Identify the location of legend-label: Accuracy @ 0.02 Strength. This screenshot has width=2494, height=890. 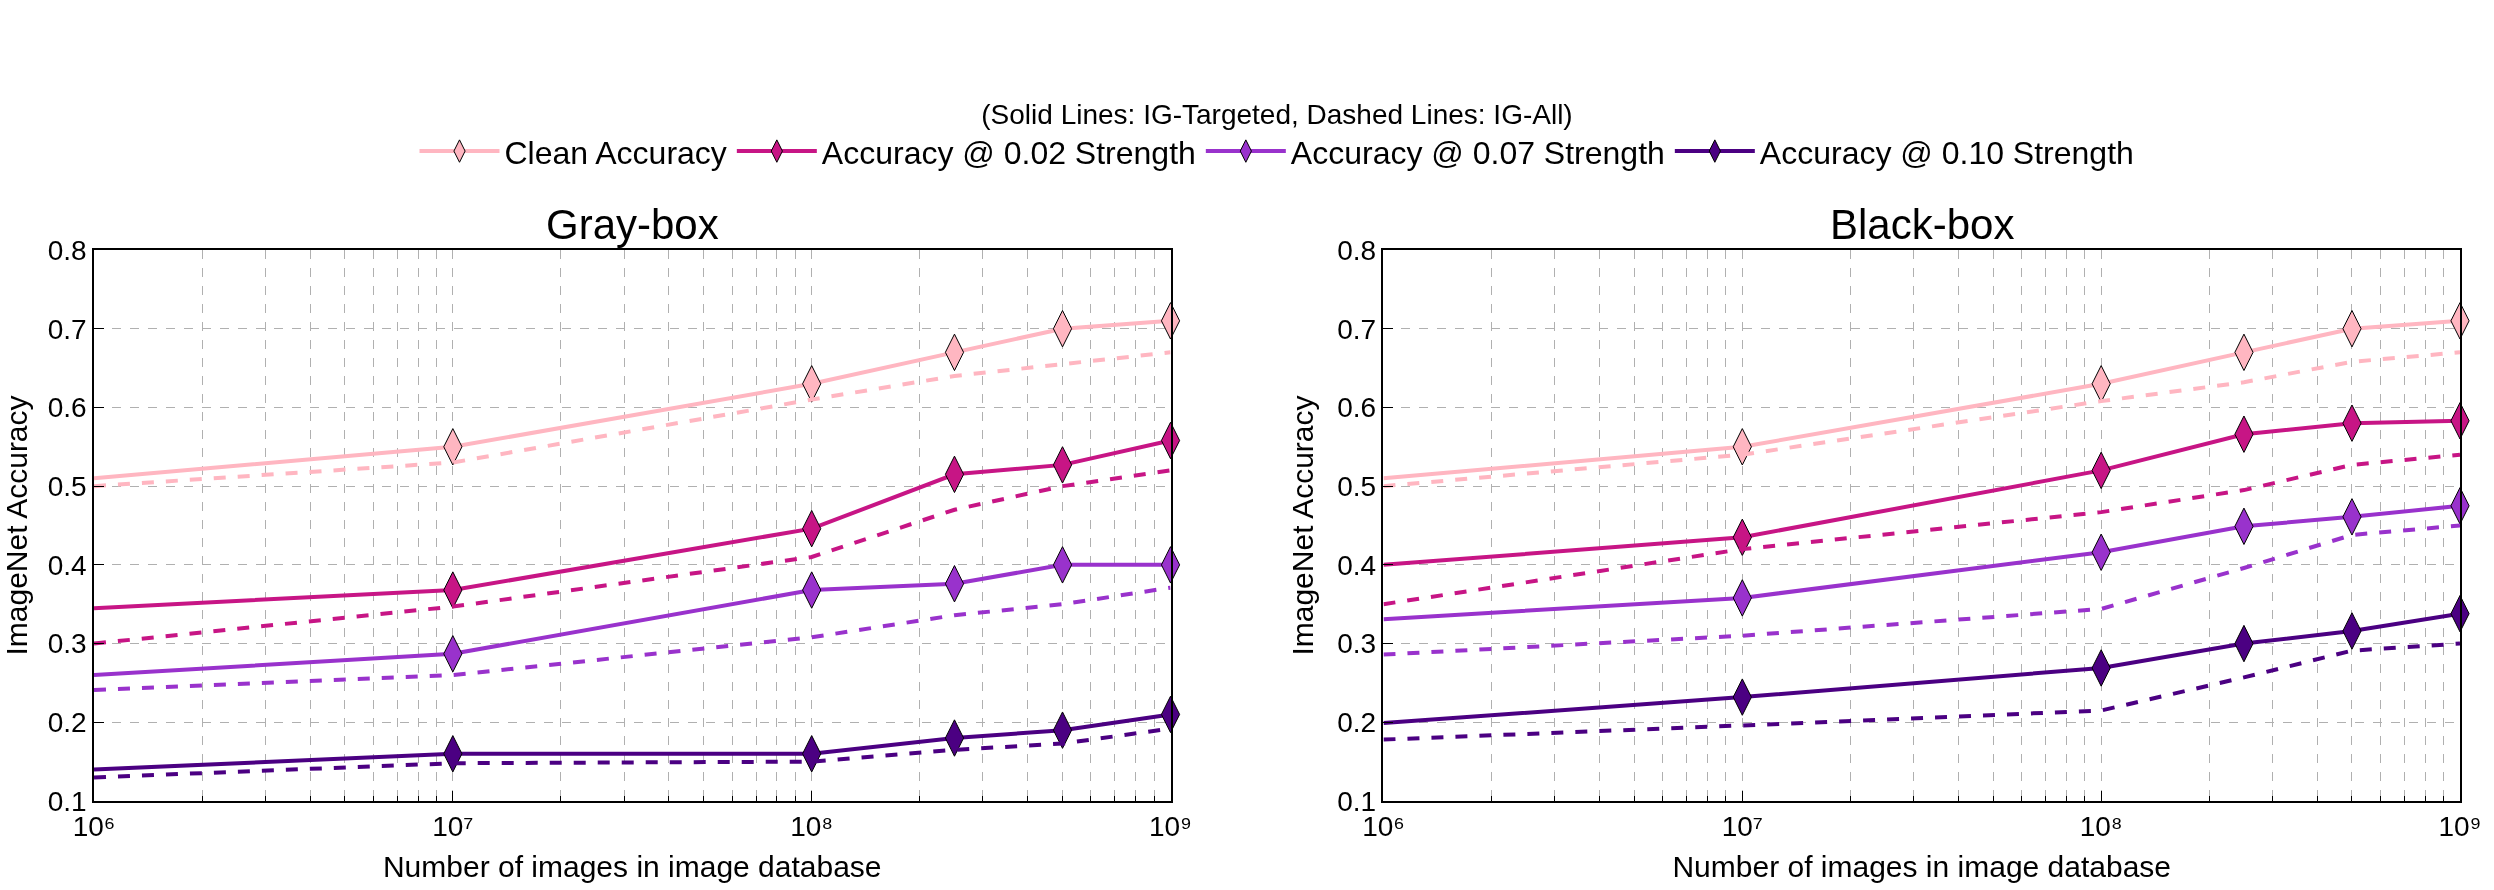
(1008, 152).